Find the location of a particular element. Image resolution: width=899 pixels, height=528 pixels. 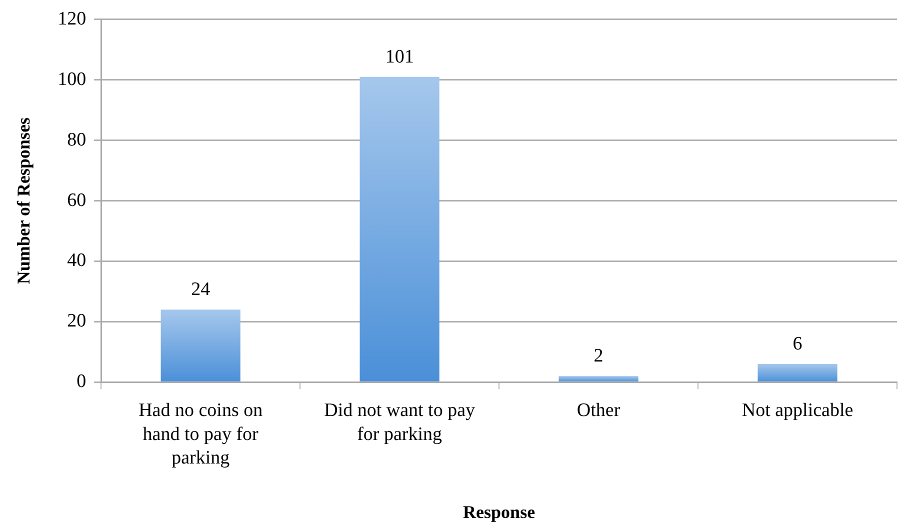

y-tick-label: 80 is located at coordinates (76, 139).